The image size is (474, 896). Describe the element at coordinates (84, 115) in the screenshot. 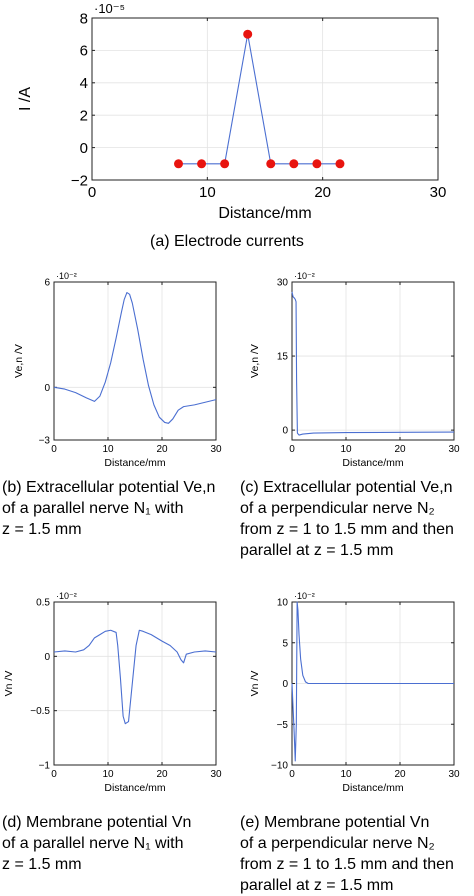

I see `y-tick-label-2: 2` at that location.